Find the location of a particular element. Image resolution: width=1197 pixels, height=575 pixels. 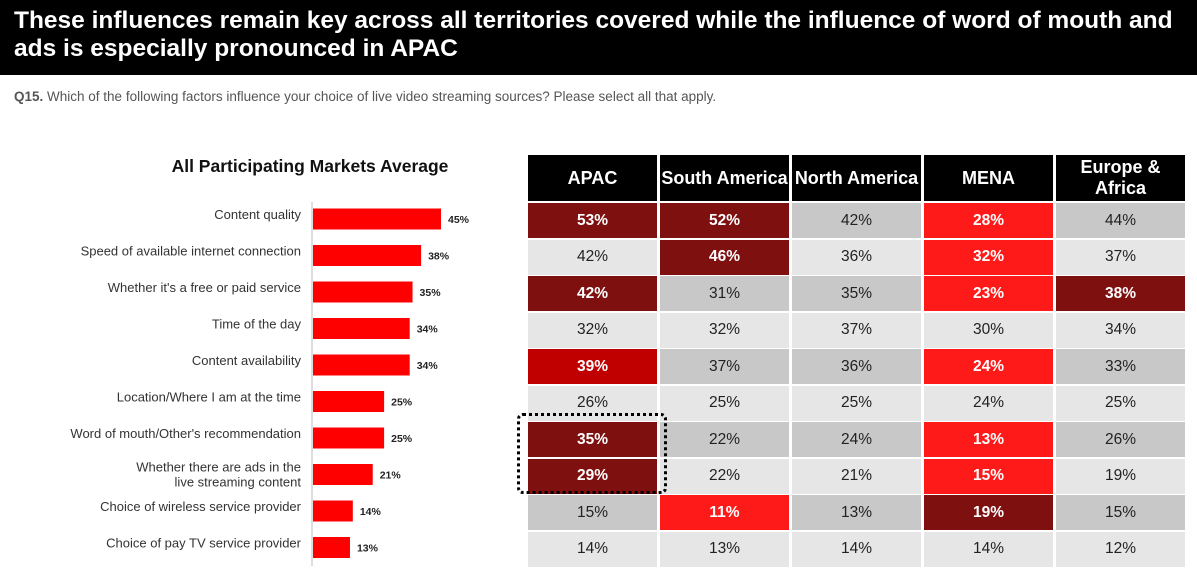

bar-value-label: 21% is located at coordinates (391, 476).